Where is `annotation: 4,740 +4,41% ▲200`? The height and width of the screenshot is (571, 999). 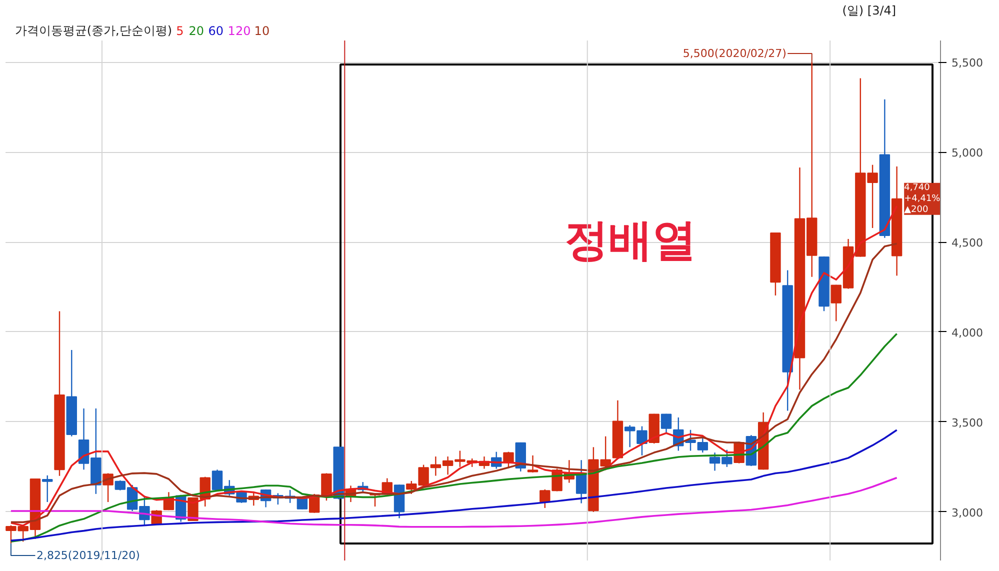
annotation: 4,740 +4,41% ▲200 is located at coordinates (922, 198).